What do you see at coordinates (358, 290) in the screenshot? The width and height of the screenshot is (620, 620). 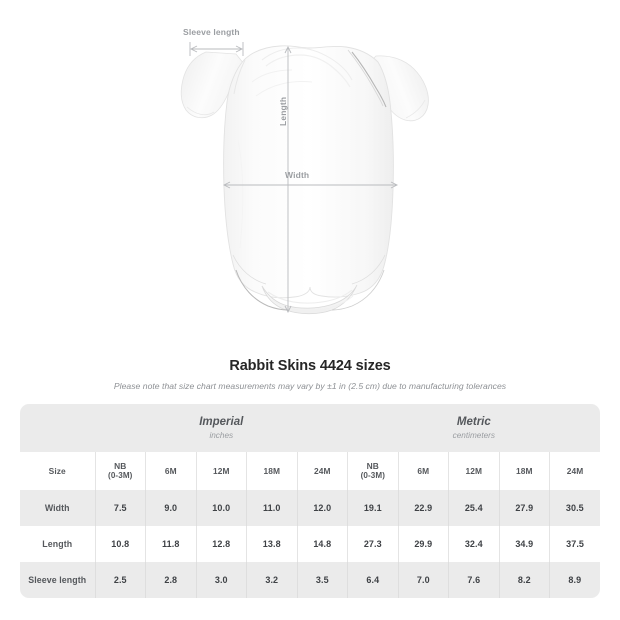 I see `right-leg-opening` at bounding box center [358, 290].